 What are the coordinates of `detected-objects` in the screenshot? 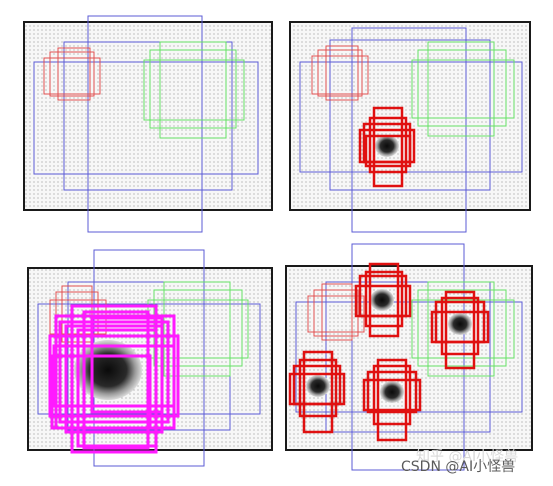 It's located at (389, 346).